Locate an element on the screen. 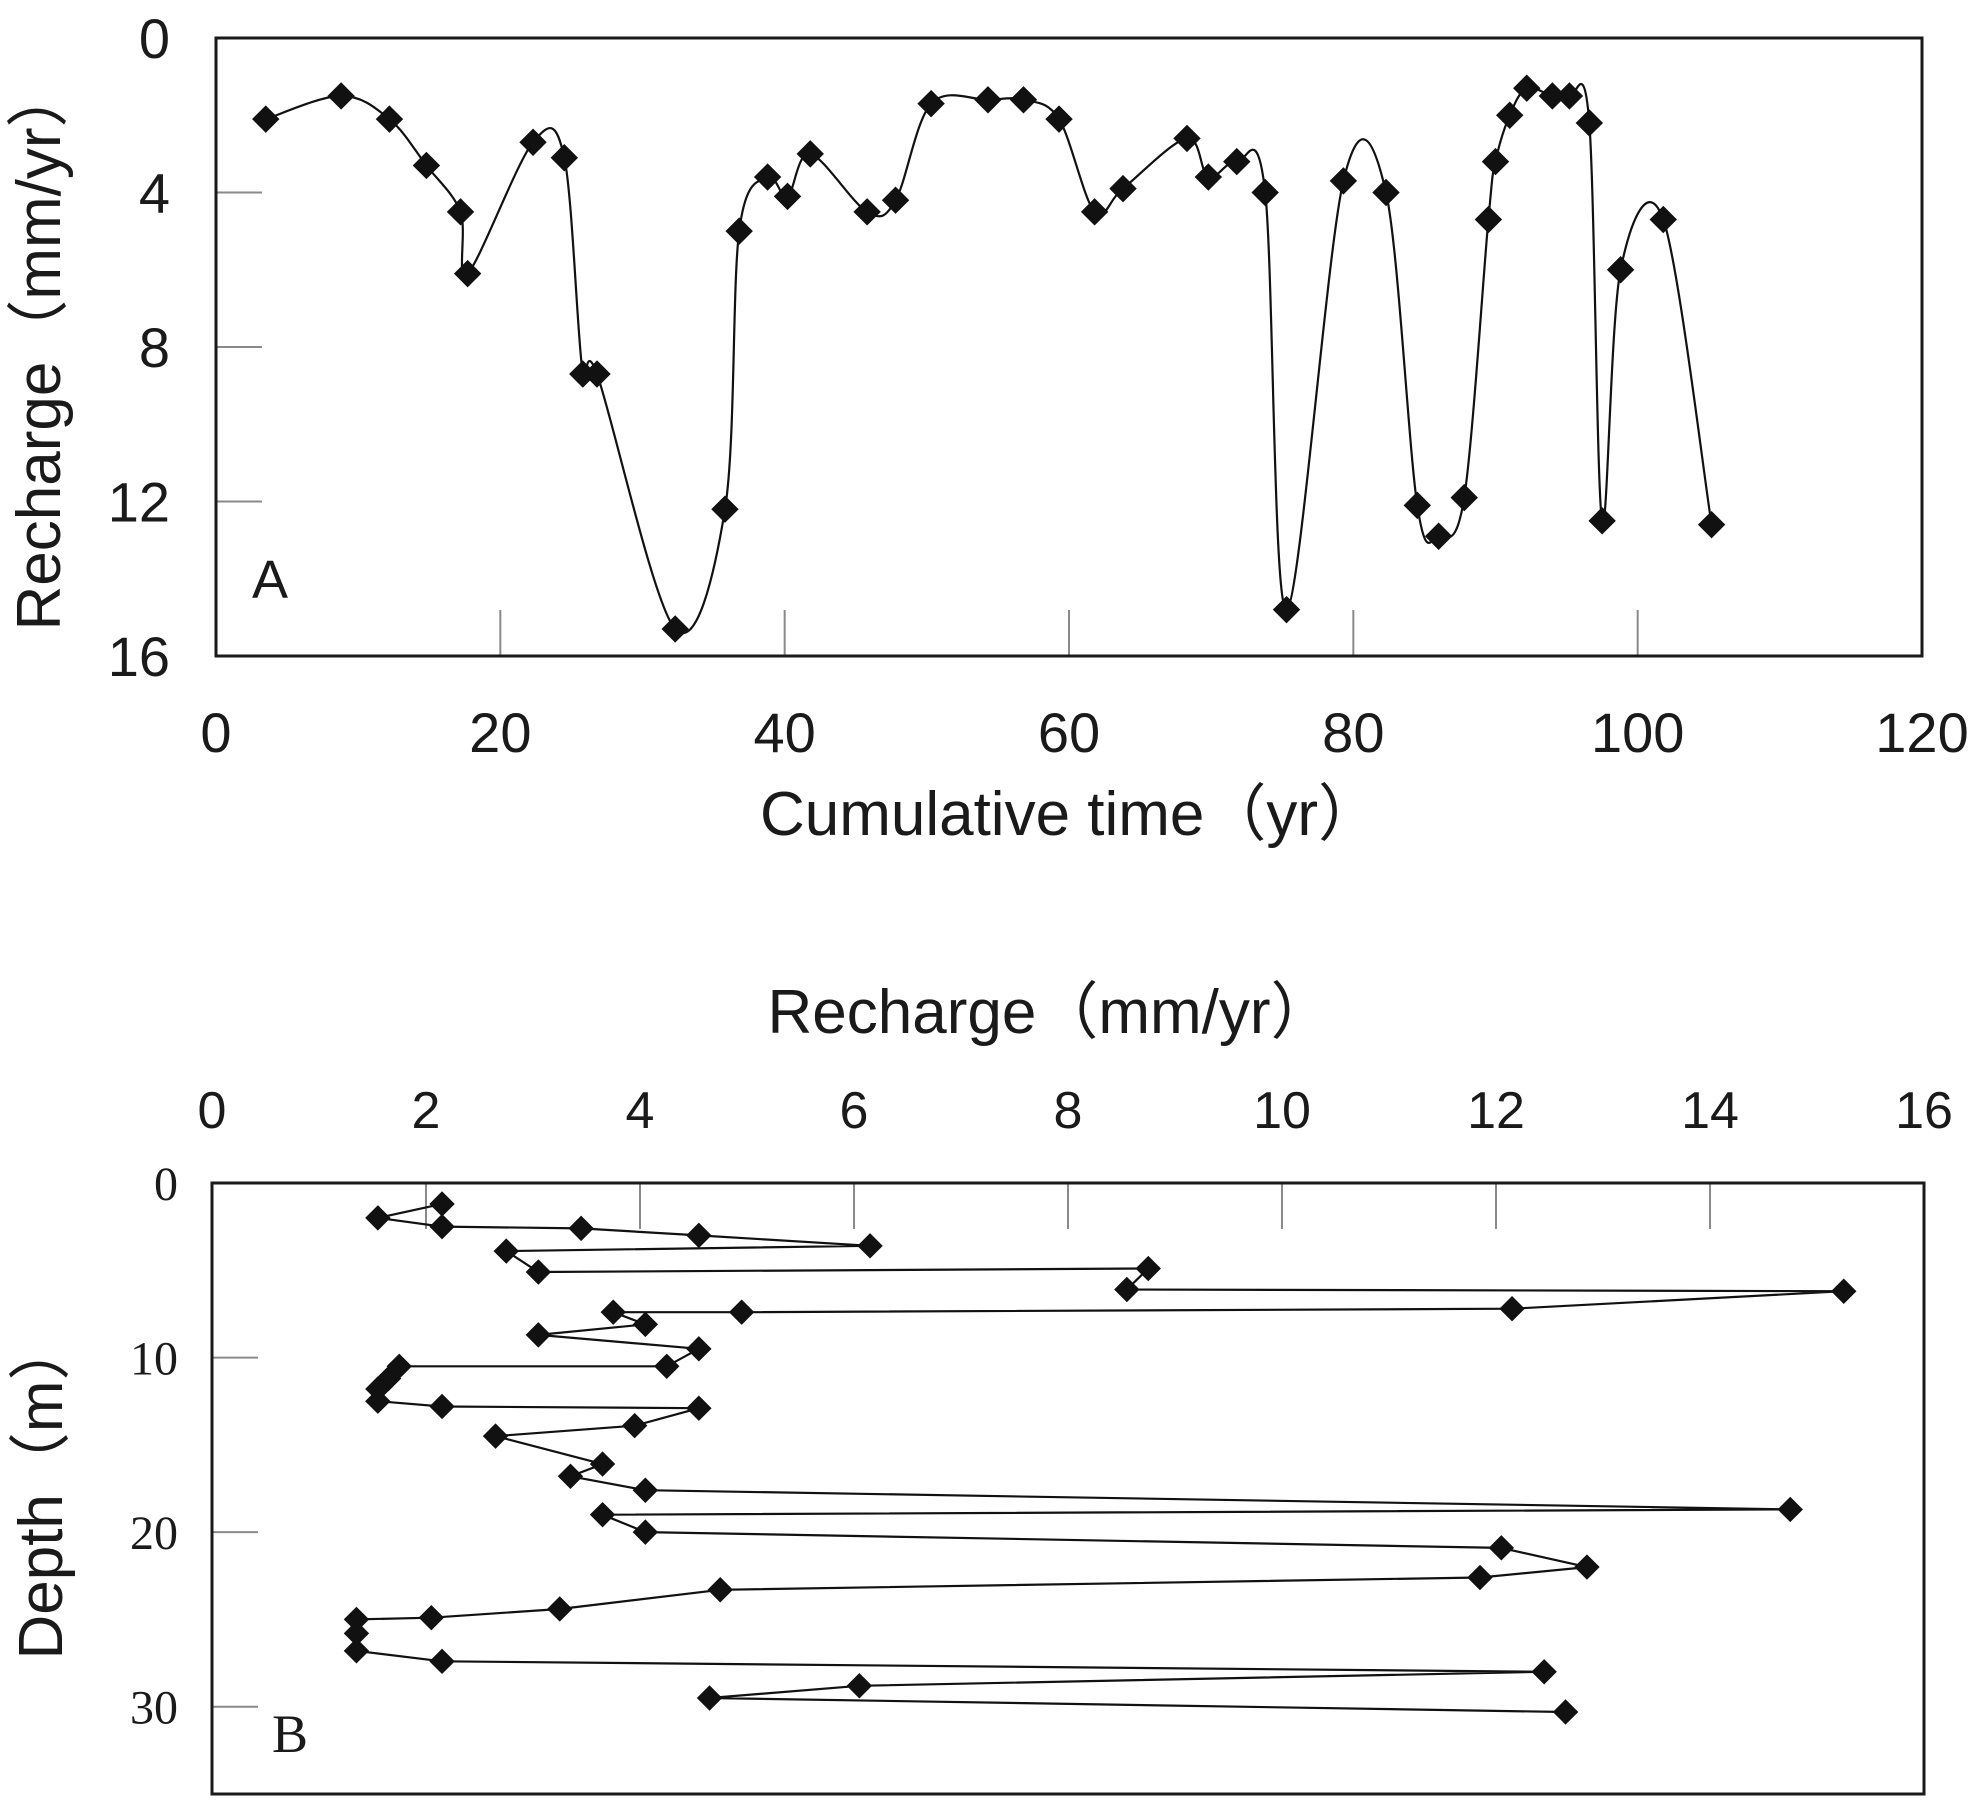  chart-a-y-tick-label: 12 is located at coordinates (139, 502).